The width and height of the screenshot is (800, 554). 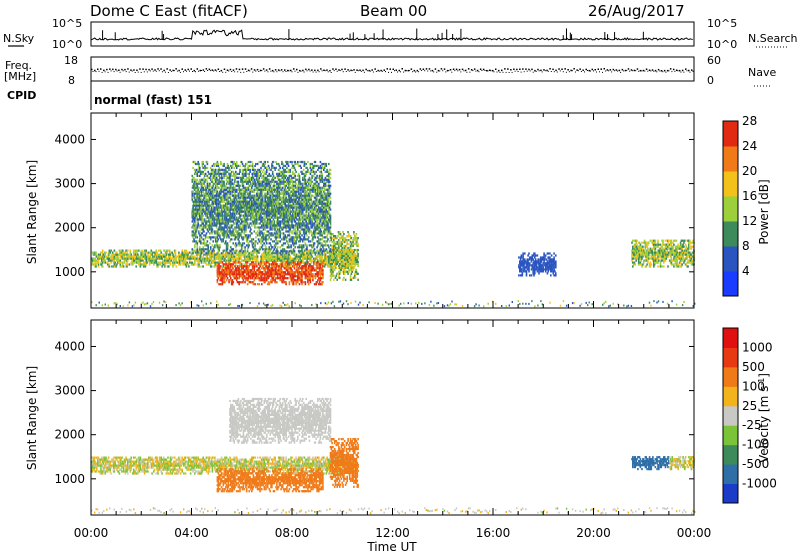 What do you see at coordinates (391, 34) in the screenshot?
I see `nsky-trace` at bounding box center [391, 34].